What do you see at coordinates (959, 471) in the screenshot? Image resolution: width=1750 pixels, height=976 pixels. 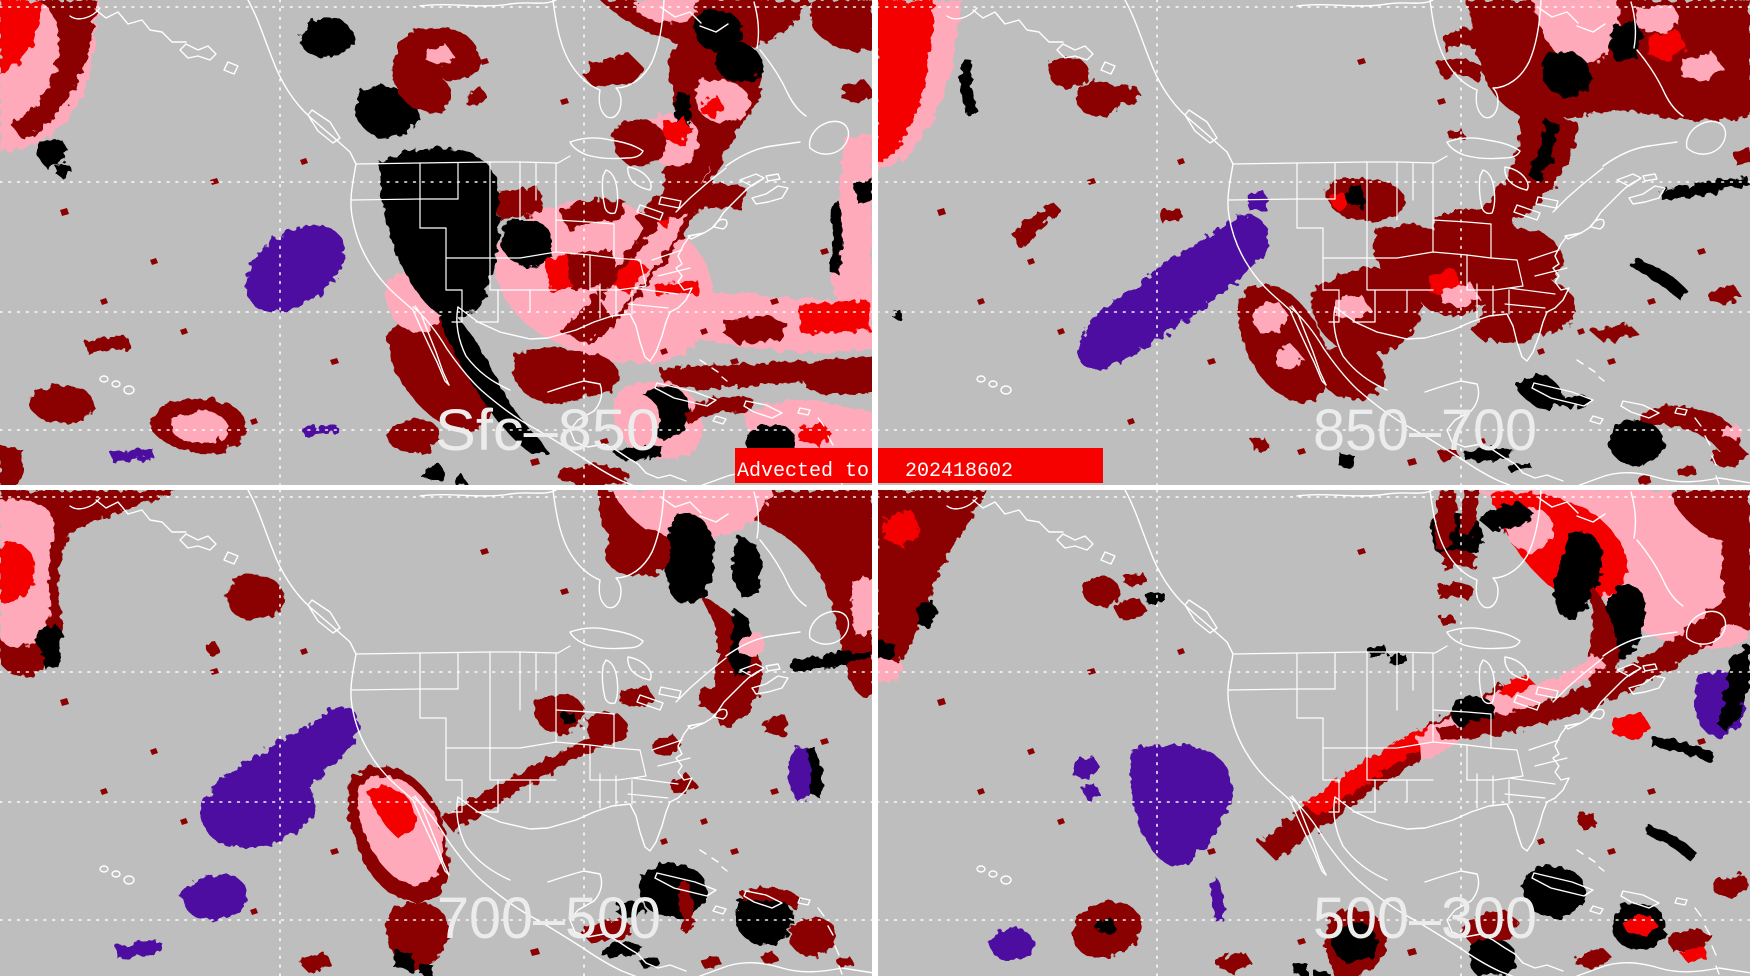 I see `svg-text: 202418602` at bounding box center [959, 471].